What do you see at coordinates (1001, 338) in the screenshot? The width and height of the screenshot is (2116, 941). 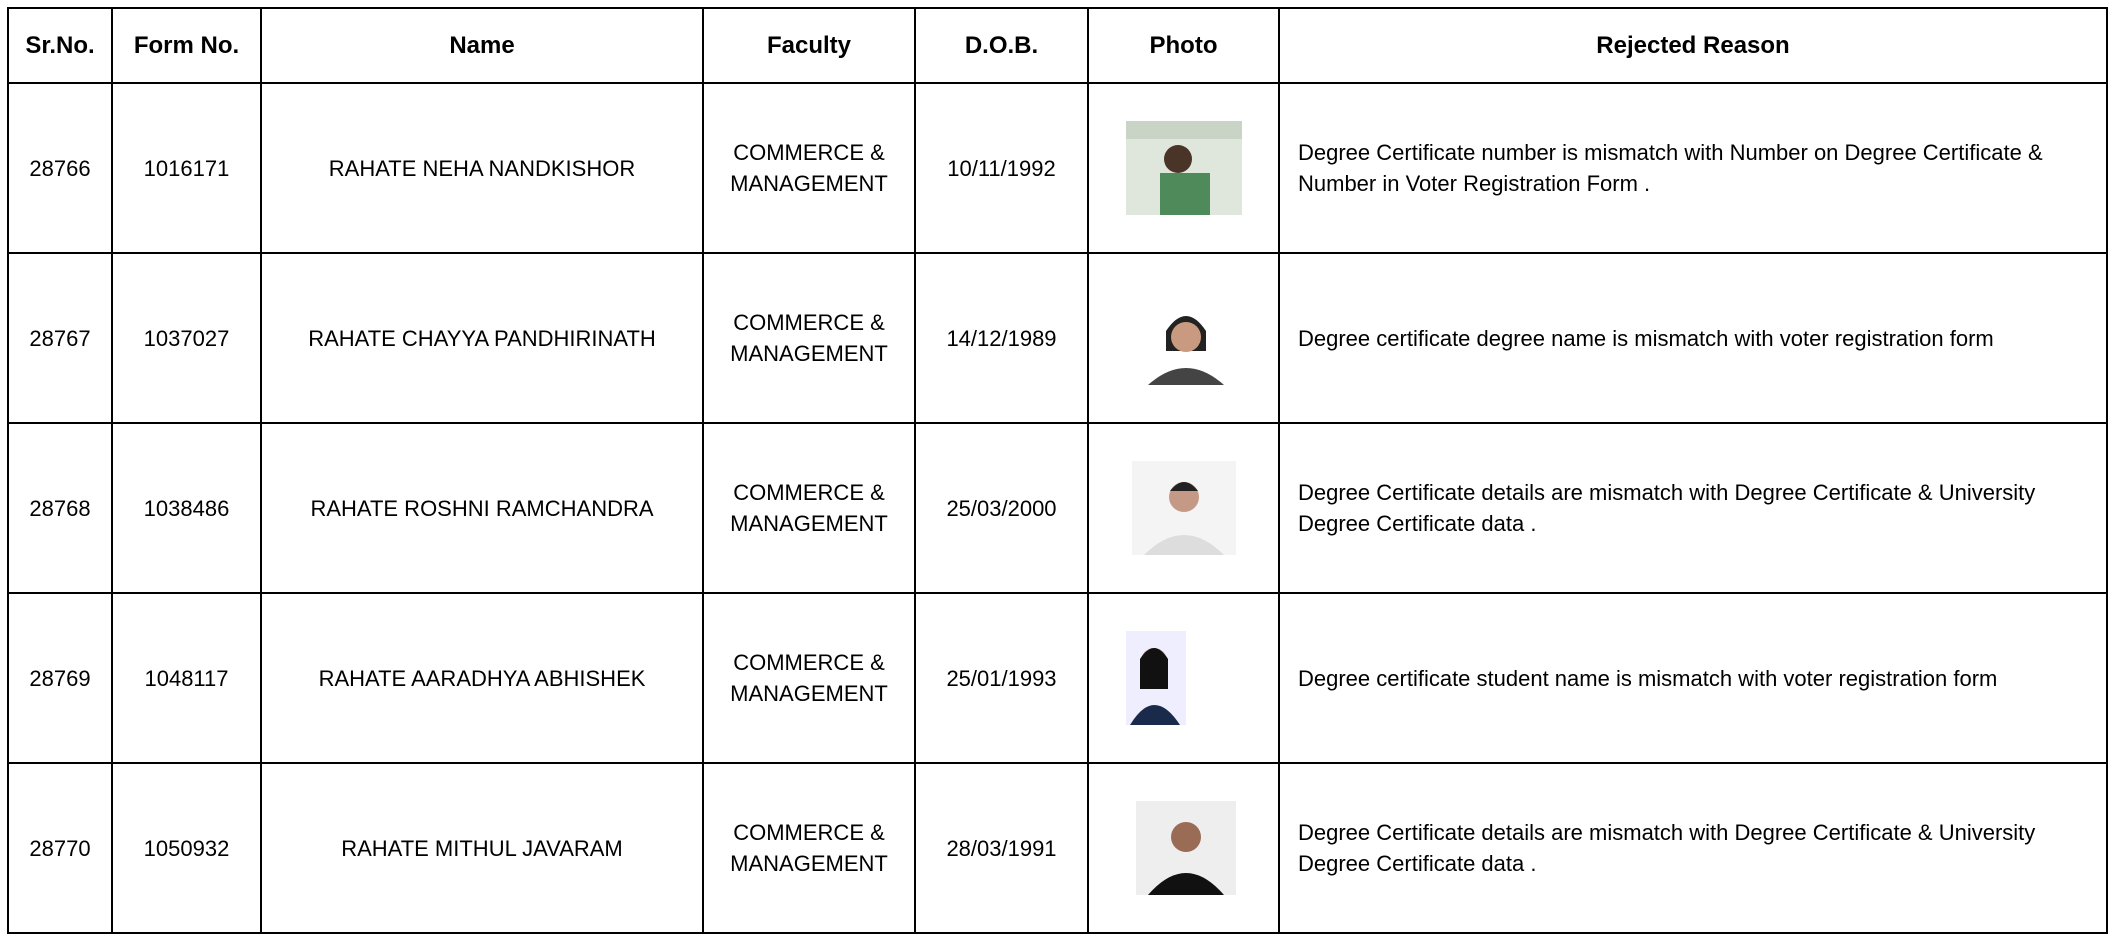 I see `dob: 14/12/1989` at bounding box center [1001, 338].